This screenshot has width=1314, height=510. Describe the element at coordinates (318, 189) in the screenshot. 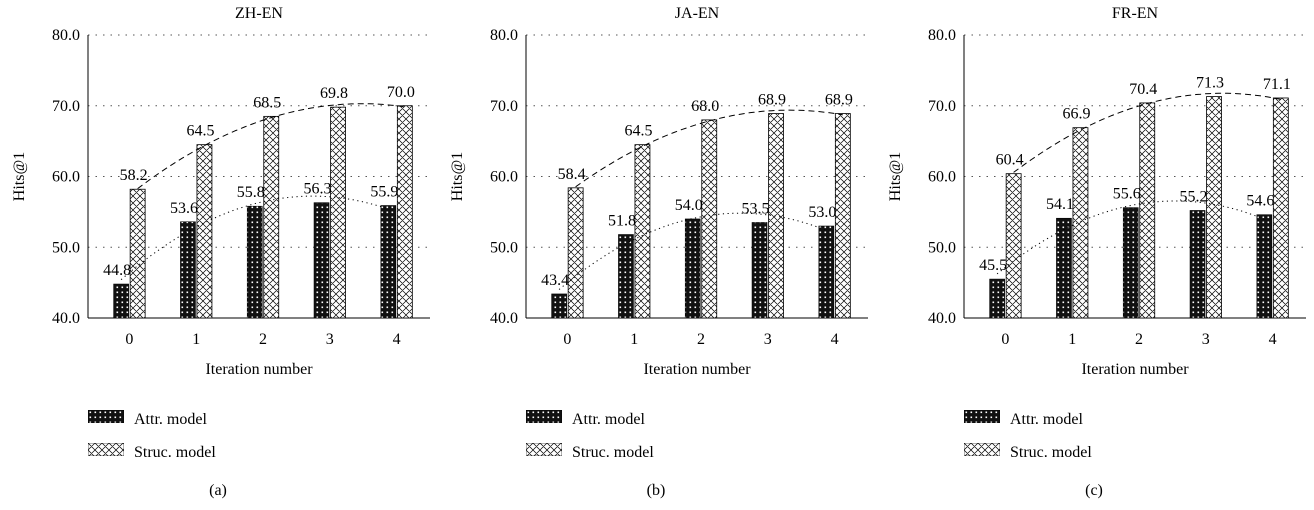

I see `data-label-attr: 56.3` at that location.